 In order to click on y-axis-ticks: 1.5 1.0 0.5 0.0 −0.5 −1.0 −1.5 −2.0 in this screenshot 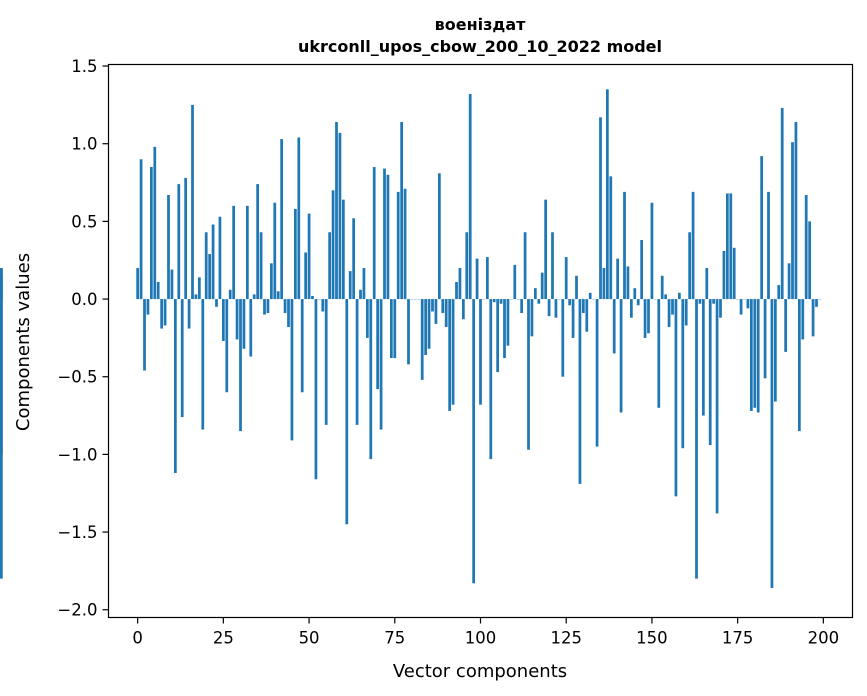, I will do `click(83, 338)`.